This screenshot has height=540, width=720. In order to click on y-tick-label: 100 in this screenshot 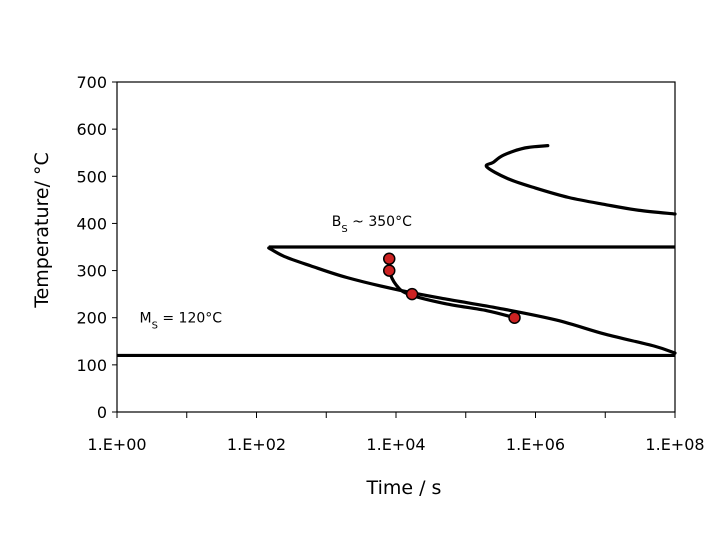, I will do `click(91, 365)`.